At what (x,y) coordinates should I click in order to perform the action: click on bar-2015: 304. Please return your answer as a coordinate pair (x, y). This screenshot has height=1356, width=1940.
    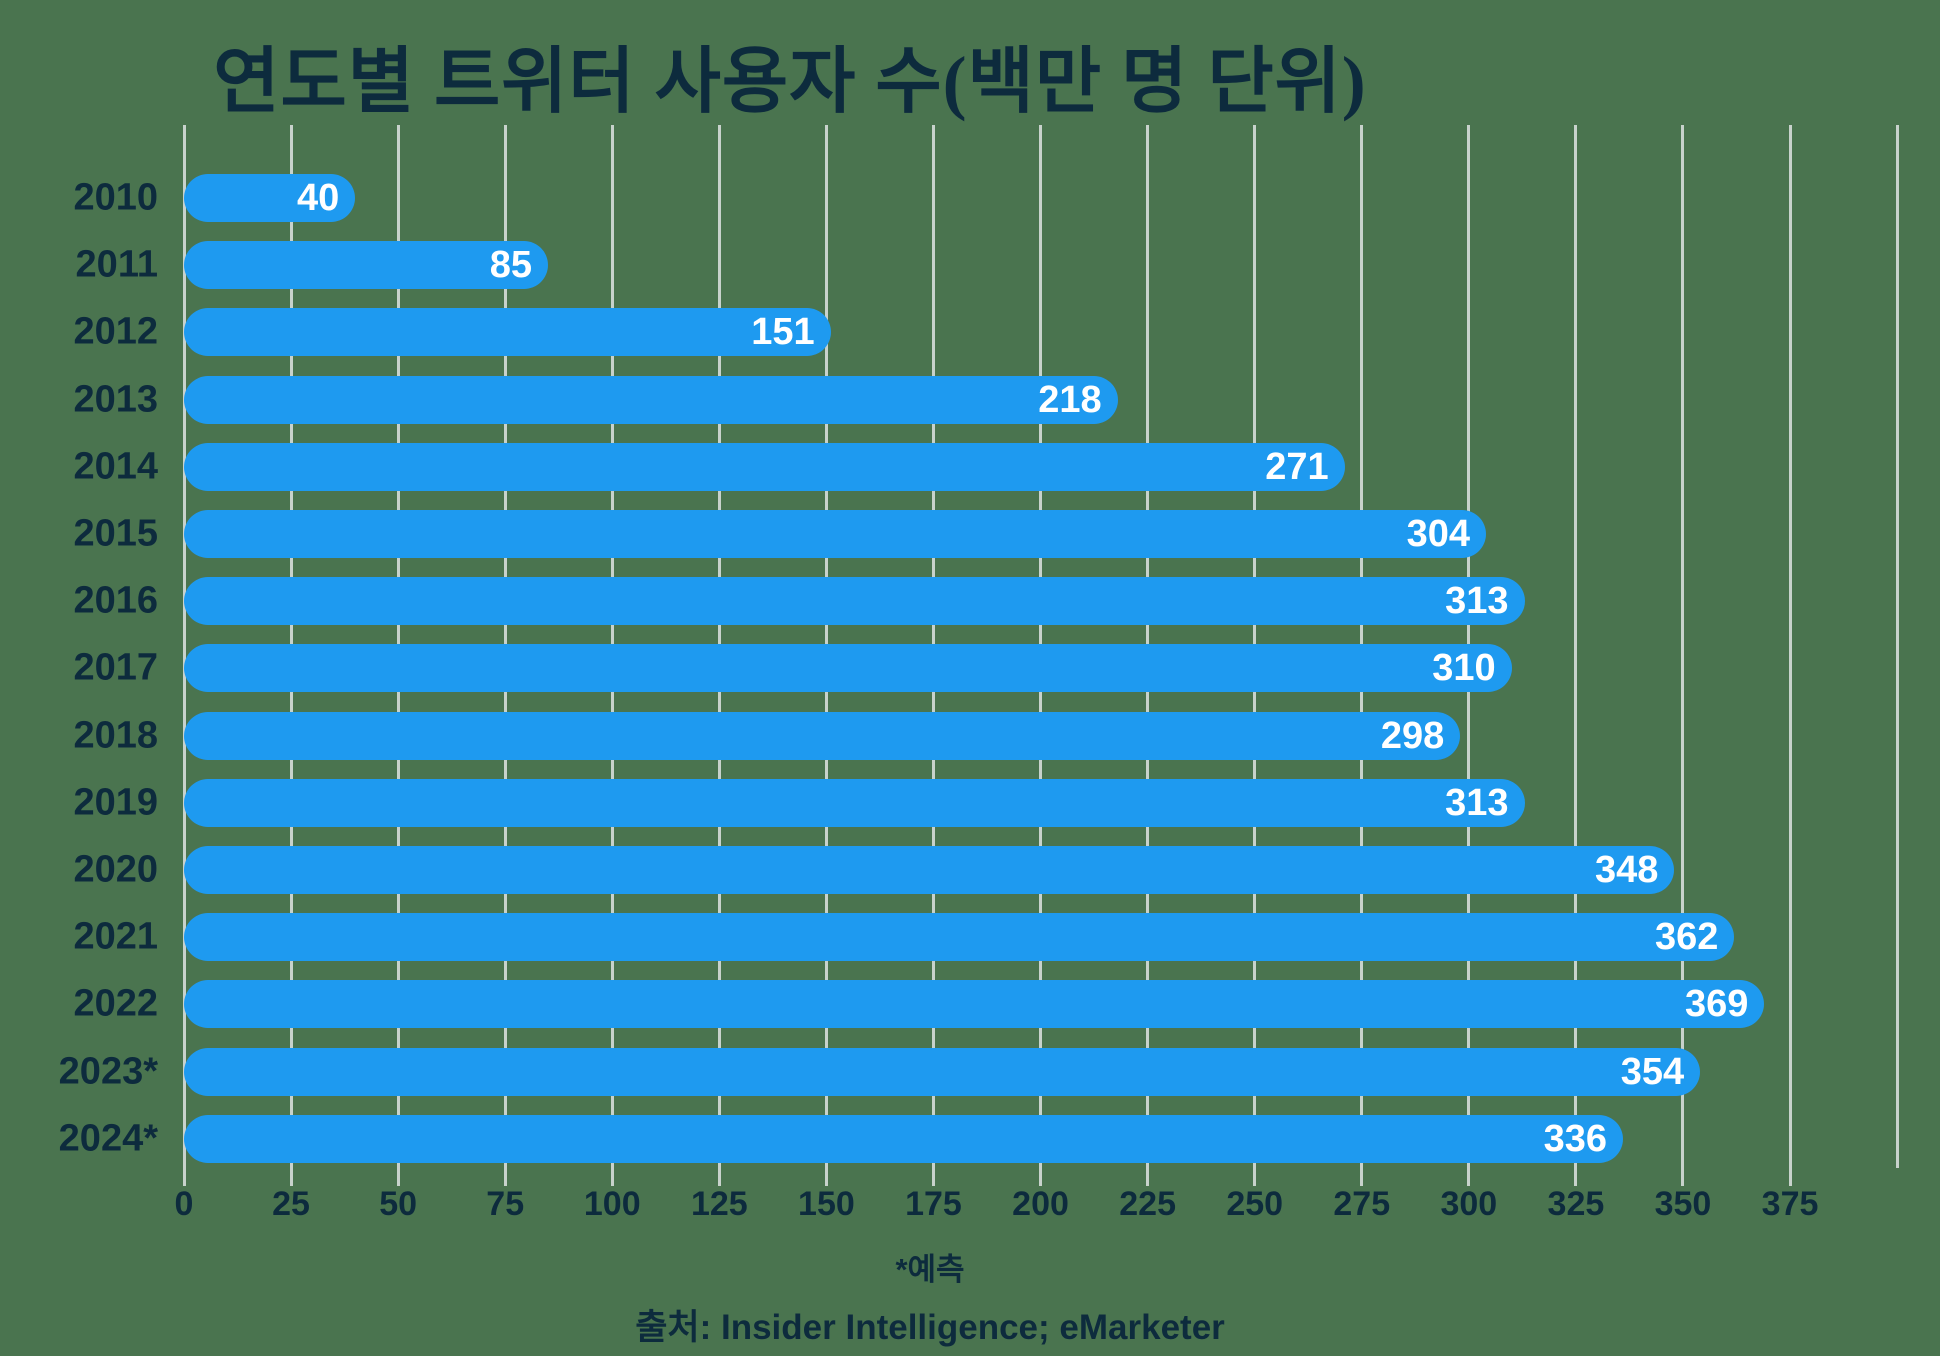
    Looking at the image, I should click on (835, 534).